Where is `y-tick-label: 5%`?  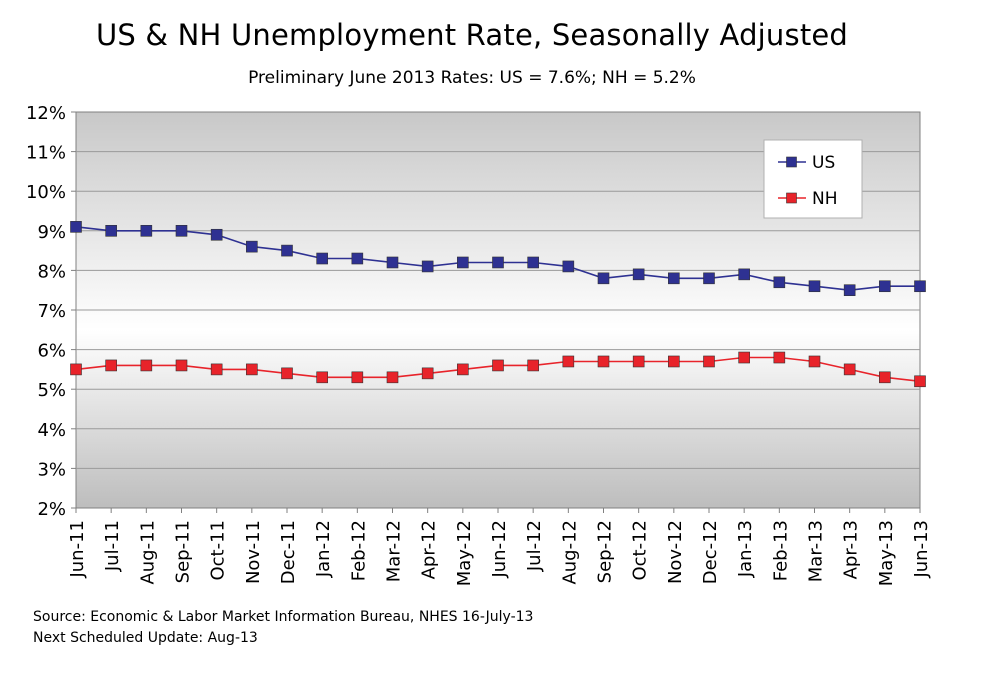 y-tick-label: 5% is located at coordinates (51, 390).